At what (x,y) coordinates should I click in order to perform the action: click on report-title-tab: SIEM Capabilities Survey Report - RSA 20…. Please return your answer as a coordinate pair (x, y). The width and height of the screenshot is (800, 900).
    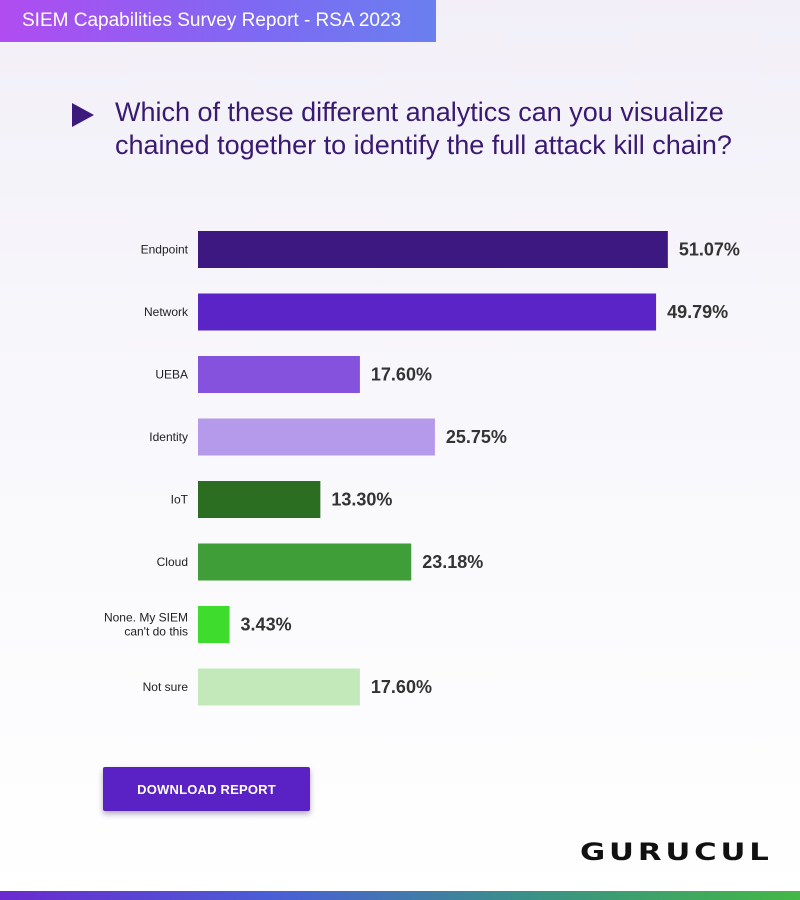
    Looking at the image, I should click on (218, 21).